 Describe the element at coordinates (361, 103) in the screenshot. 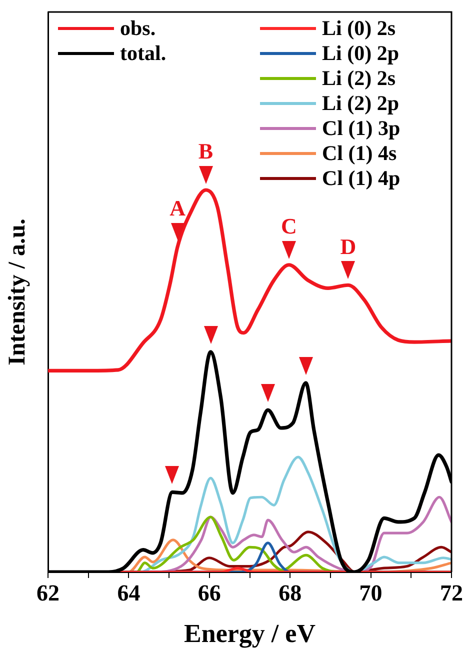

I see `legend-label: Li (2) 2p` at that location.